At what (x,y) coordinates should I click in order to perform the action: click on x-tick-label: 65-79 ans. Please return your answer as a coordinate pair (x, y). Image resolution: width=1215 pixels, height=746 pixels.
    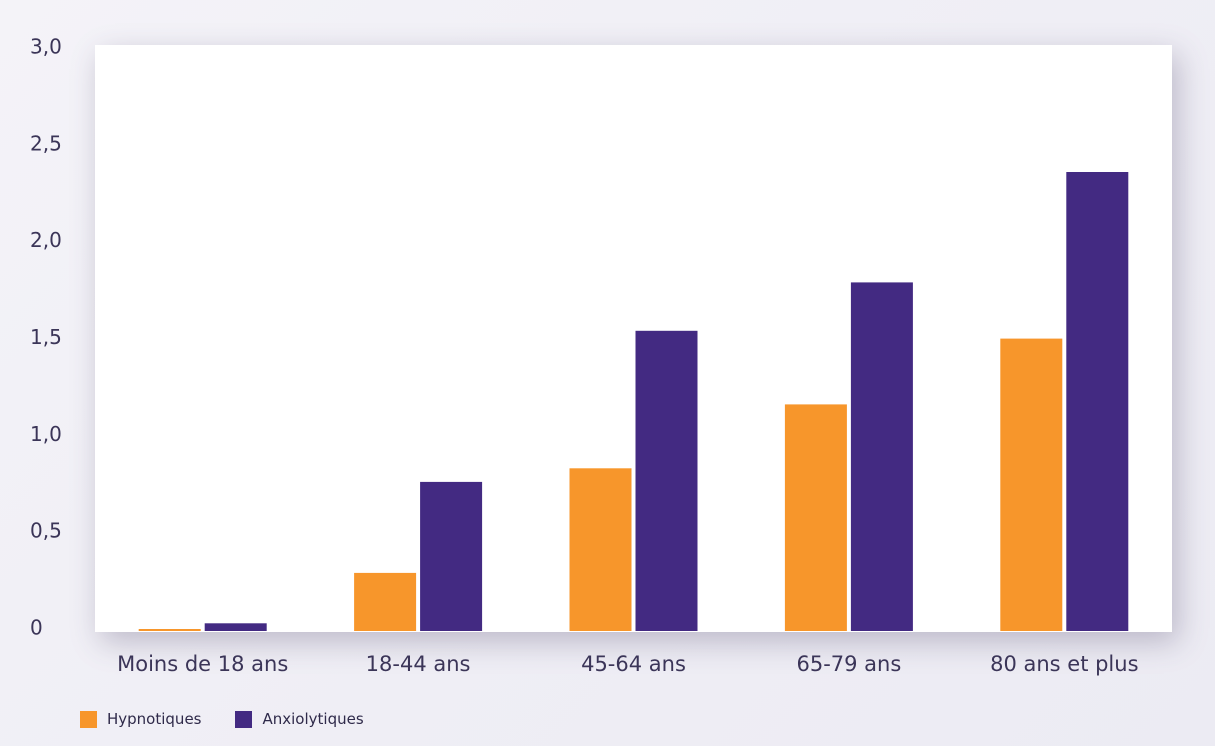
    Looking at the image, I should click on (848, 664).